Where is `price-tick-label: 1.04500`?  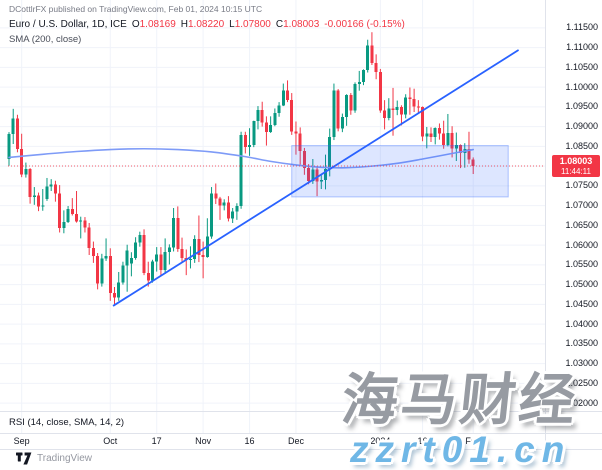 price-tick-label: 1.04500 is located at coordinates (581, 303).